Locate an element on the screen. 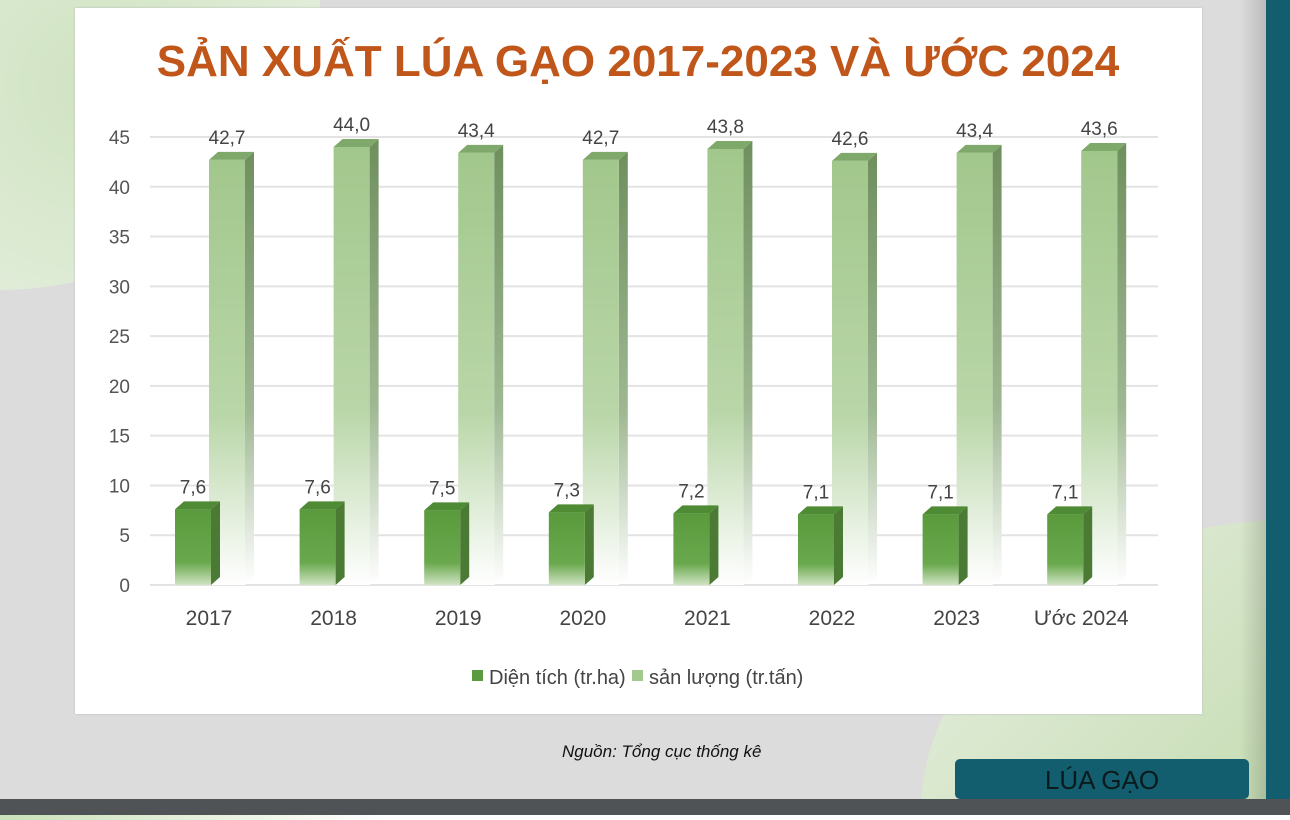 The width and height of the screenshot is (1290, 820). legend-swatch-san-luong is located at coordinates (637, 675).